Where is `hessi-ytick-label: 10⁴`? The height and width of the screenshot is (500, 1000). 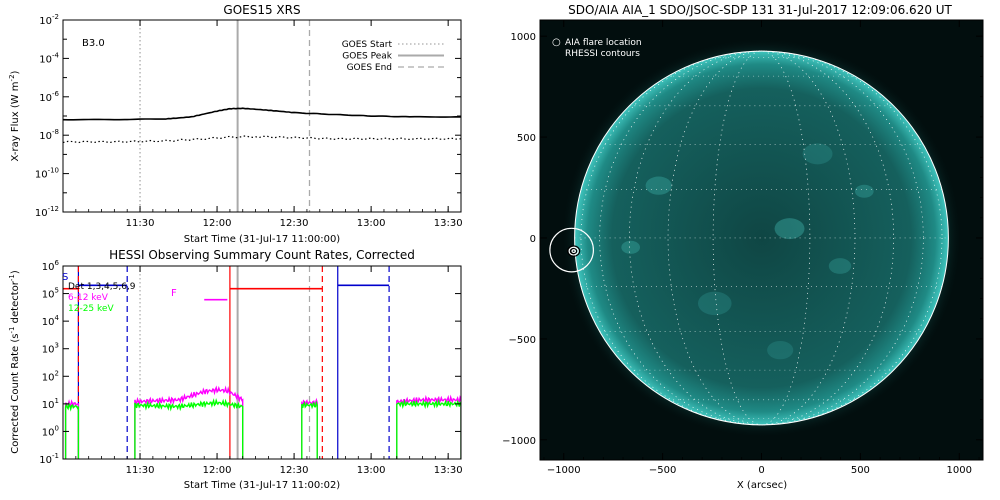
hessi-ytick-label: 10⁴ is located at coordinates (51, 321).